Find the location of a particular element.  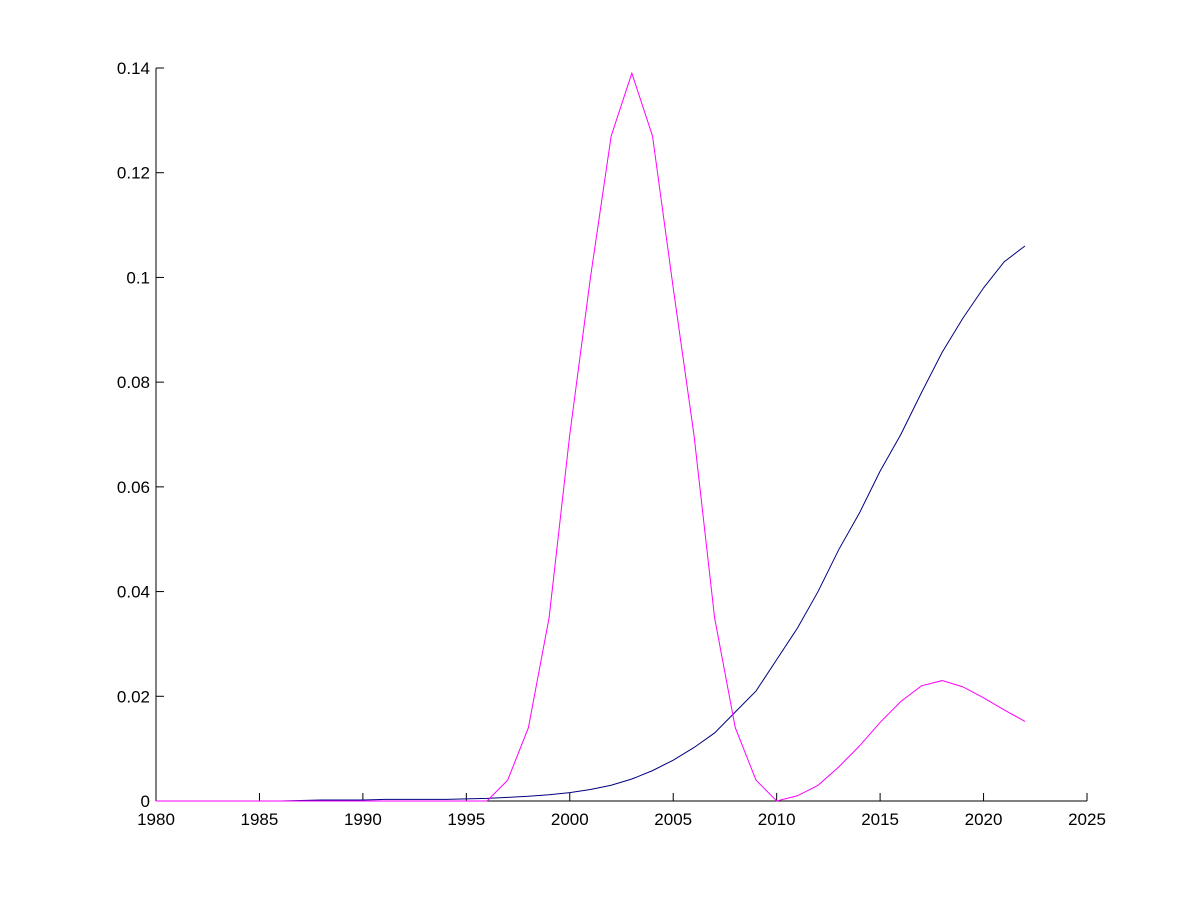

y-tick-label: 0.02 is located at coordinates (133, 696).